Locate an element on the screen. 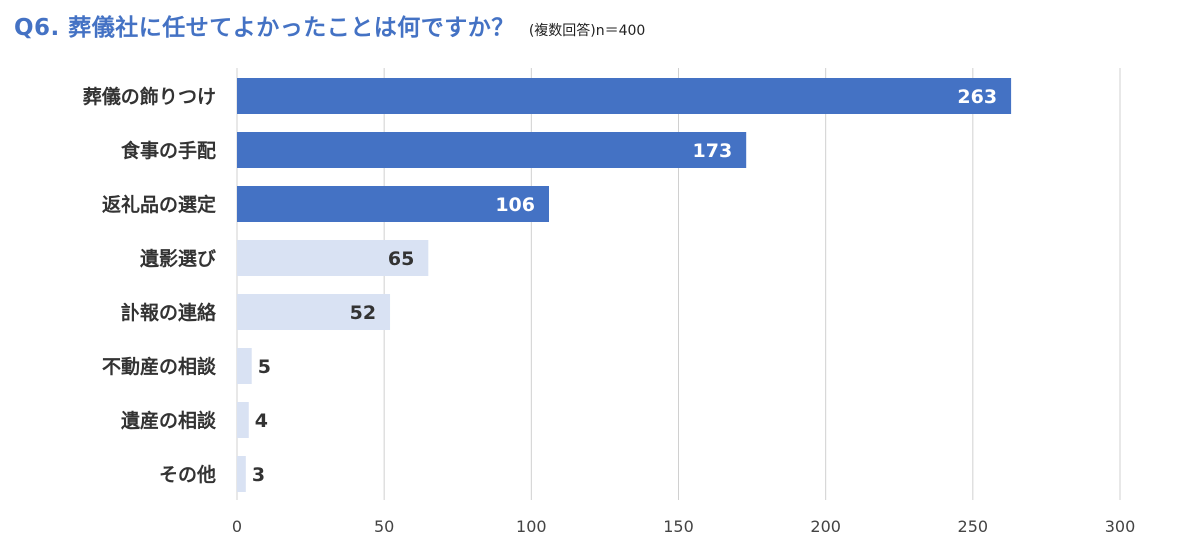 The image size is (1182, 538). chart-subtitle: (複数回答)n＝400 is located at coordinates (587, 31).